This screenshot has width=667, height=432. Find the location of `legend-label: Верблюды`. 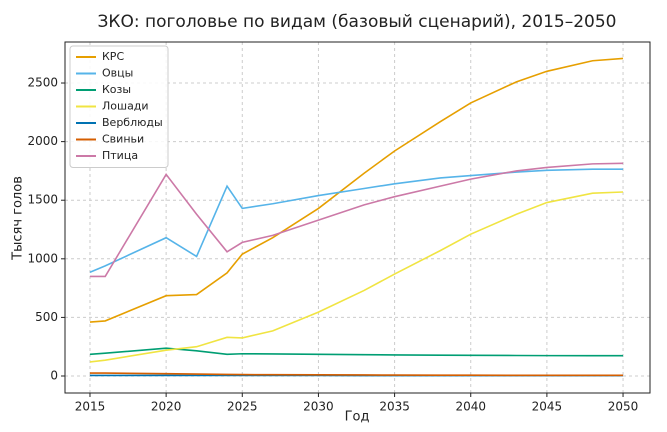

legend-label: Верблюды is located at coordinates (132, 122).